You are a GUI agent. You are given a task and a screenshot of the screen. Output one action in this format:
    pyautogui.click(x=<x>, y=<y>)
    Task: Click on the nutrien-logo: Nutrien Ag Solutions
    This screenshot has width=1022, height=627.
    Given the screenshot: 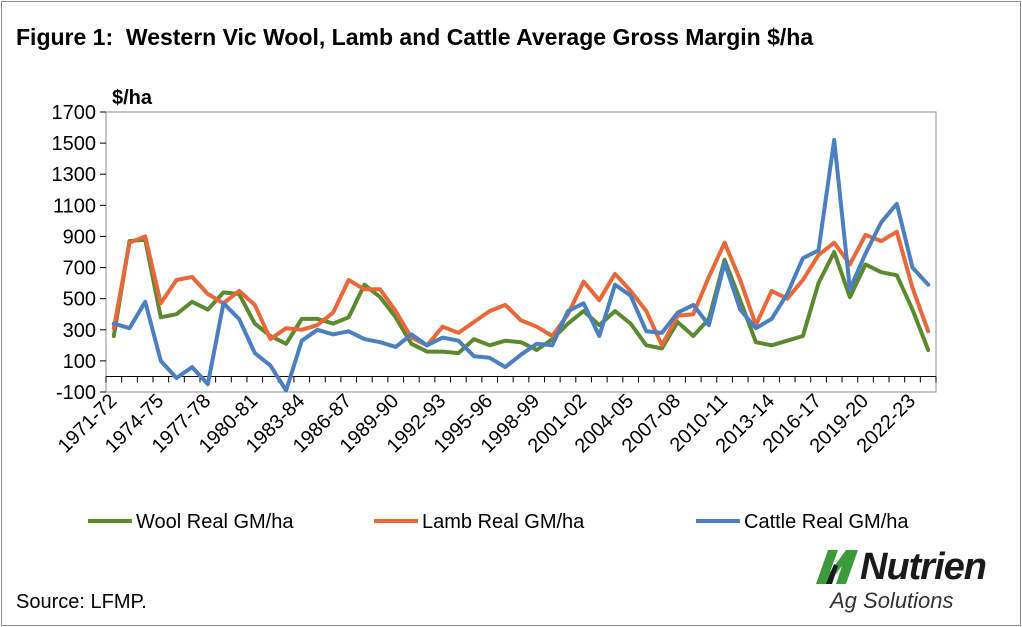 What is the action you would take?
    pyautogui.click(x=908, y=583)
    